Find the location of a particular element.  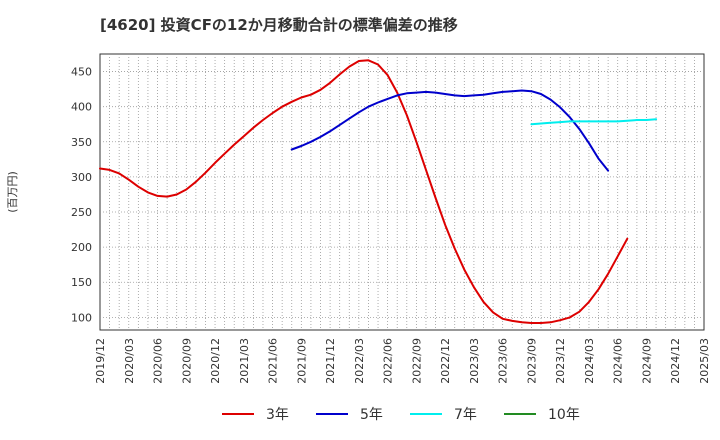

series-line-5年 is located at coordinates (450, 130).